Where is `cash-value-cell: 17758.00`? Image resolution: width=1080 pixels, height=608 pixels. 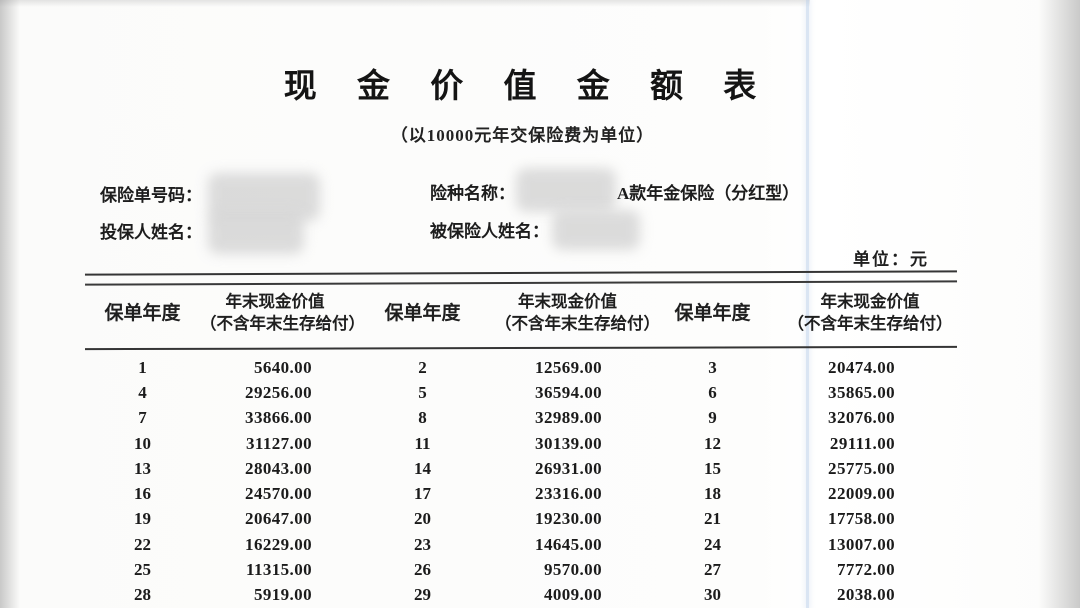
cash-value-cell: 17758.00 is located at coordinates (861, 519).